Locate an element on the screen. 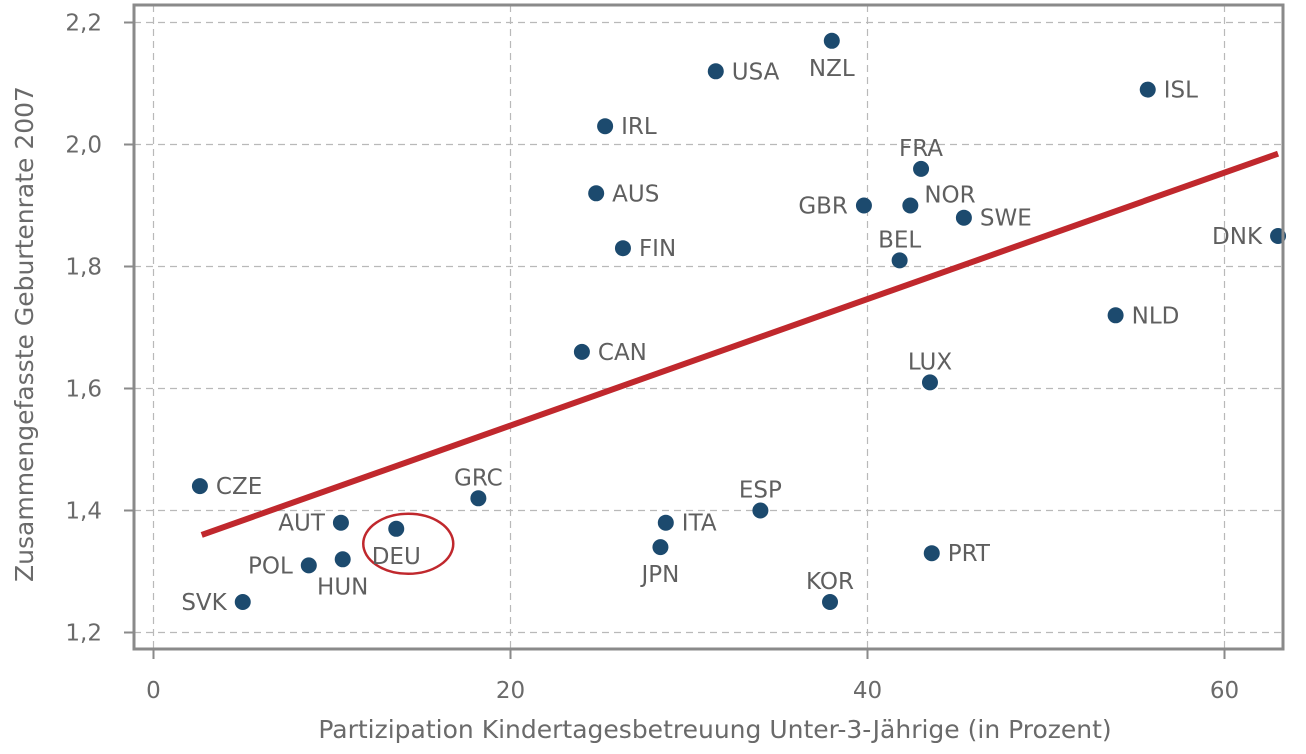 The height and width of the screenshot is (754, 1306). data-point-isl is located at coordinates (1147, 89).